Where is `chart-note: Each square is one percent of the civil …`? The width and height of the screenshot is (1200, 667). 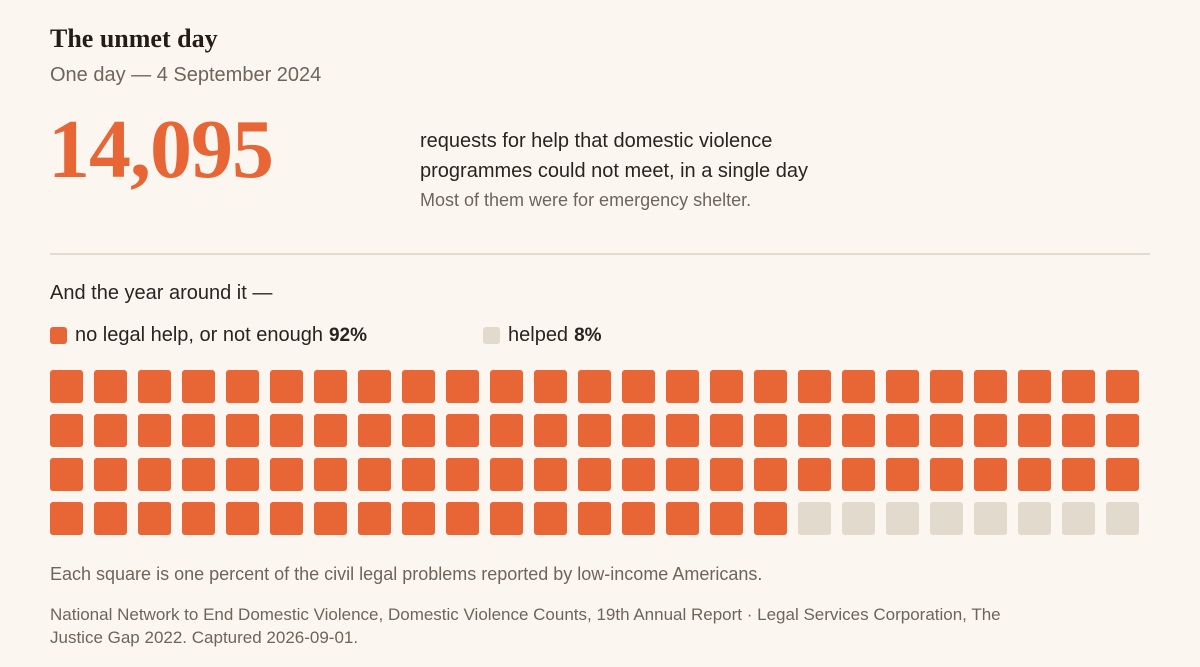 chart-note: Each square is one percent of the civil … is located at coordinates (406, 574).